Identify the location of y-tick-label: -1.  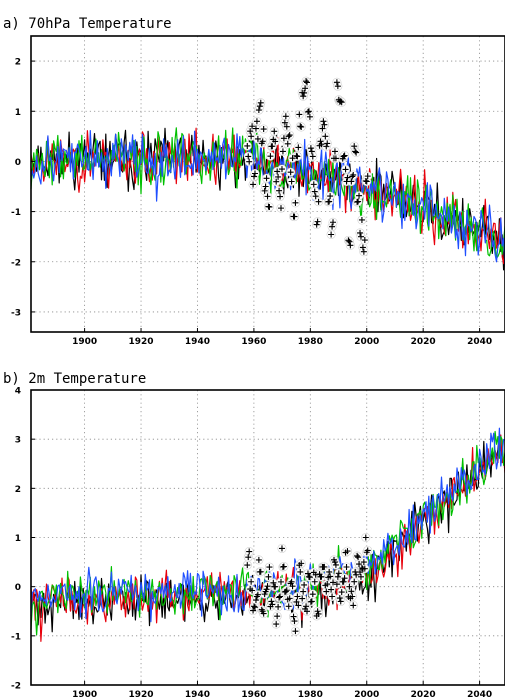
(16, 637).